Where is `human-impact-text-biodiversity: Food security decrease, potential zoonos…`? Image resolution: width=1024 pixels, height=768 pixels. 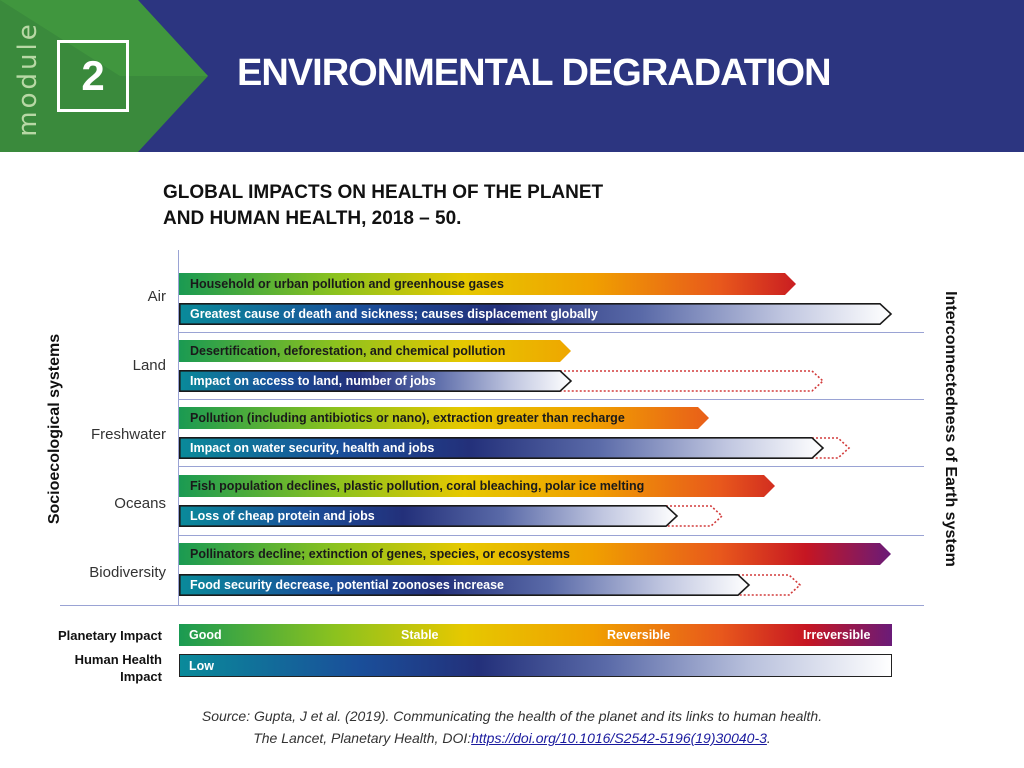 human-impact-text-biodiversity: Food security decrease, potential zoonos… is located at coordinates (347, 585).